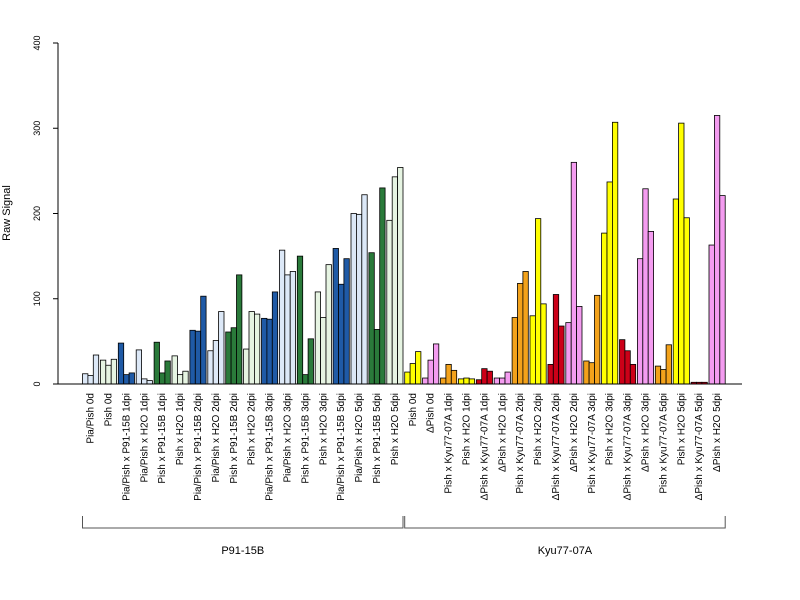 Image resolution: width=800 pixels, height=600 pixels. Describe the element at coordinates (359, 438) in the screenshot. I see `x-tick-label: Pia/Pish x H2O 5dpi` at that location.